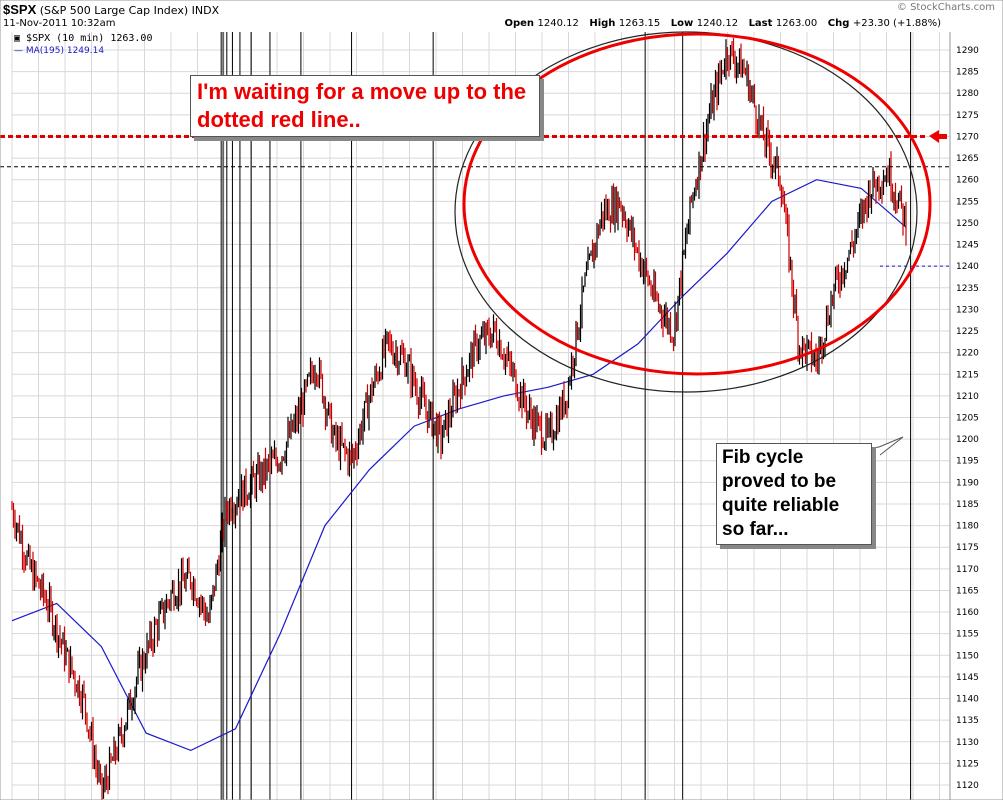 The height and width of the screenshot is (800, 1003). Describe the element at coordinates (967, 224) in the screenshot. I see `y-tick-label: 1250` at that location.